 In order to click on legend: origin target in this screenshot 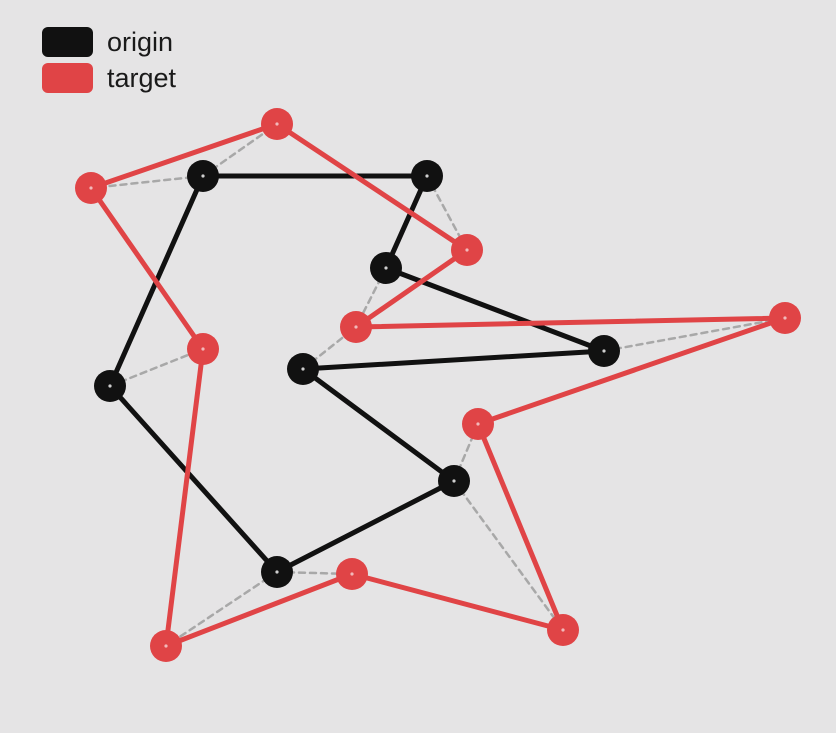, I will do `click(109, 60)`.